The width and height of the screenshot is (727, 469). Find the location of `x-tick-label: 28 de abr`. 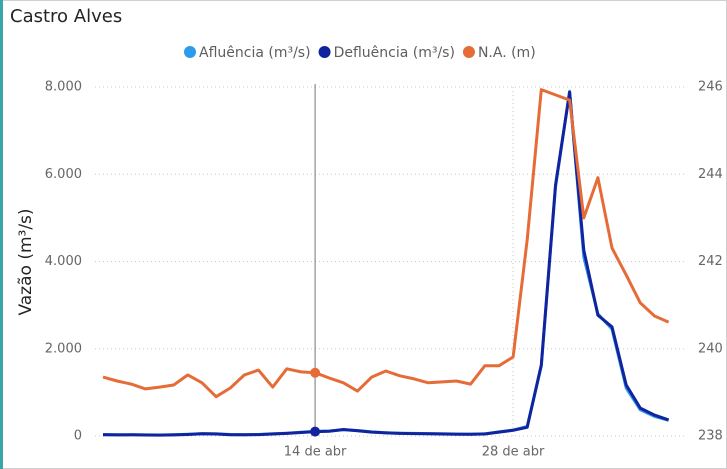

x-tick-label: 28 de abr is located at coordinates (513, 452).